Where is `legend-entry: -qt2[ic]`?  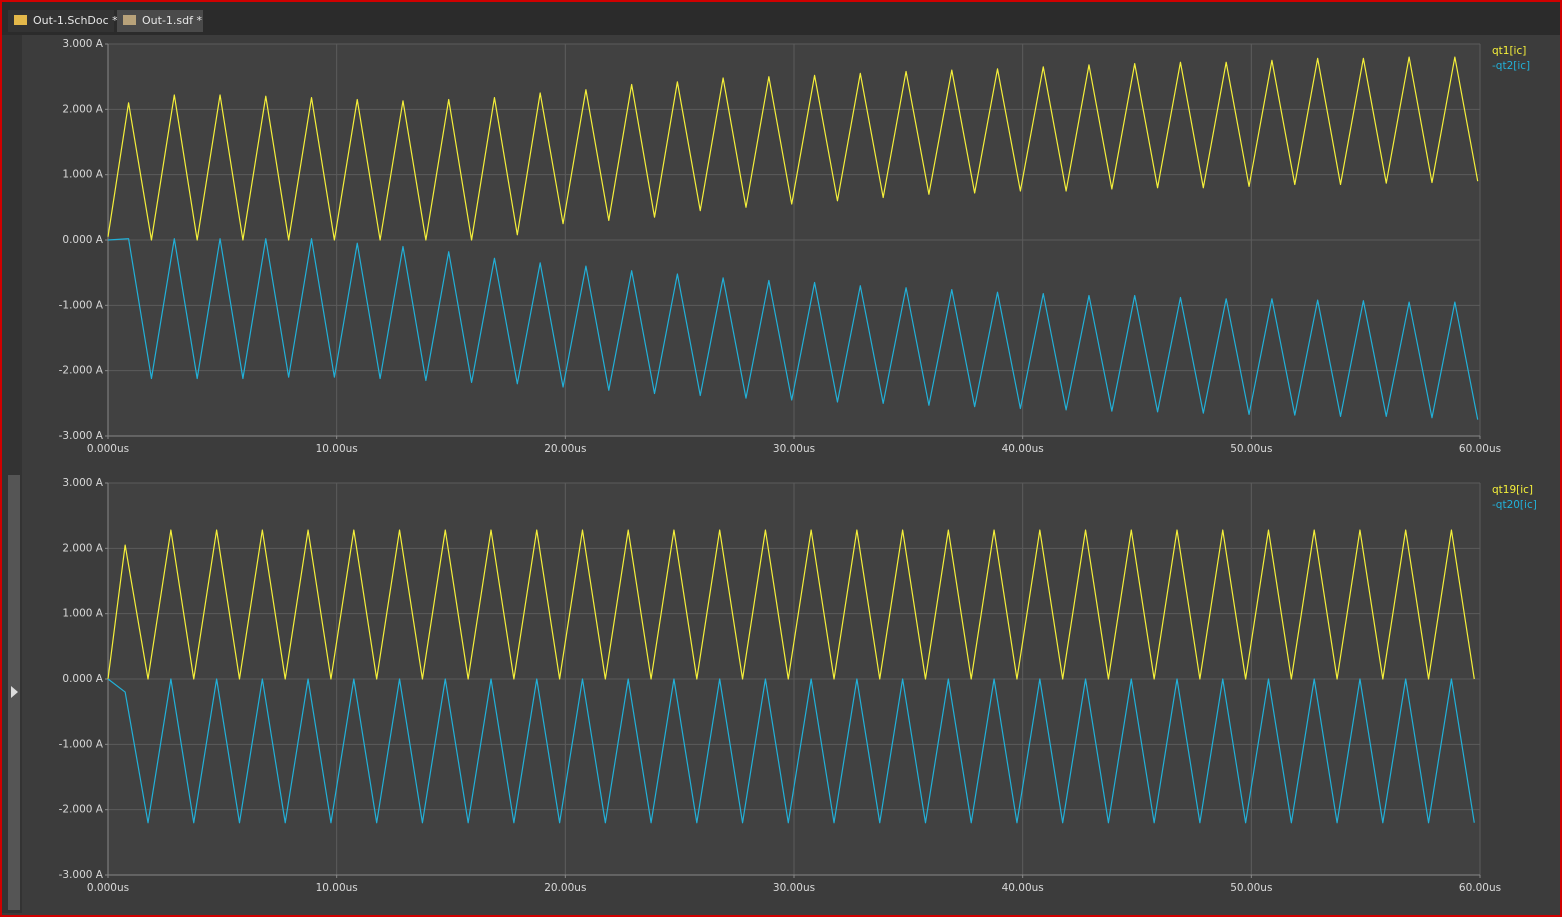
legend-entry: -qt2[ic] is located at coordinates (1511, 66).